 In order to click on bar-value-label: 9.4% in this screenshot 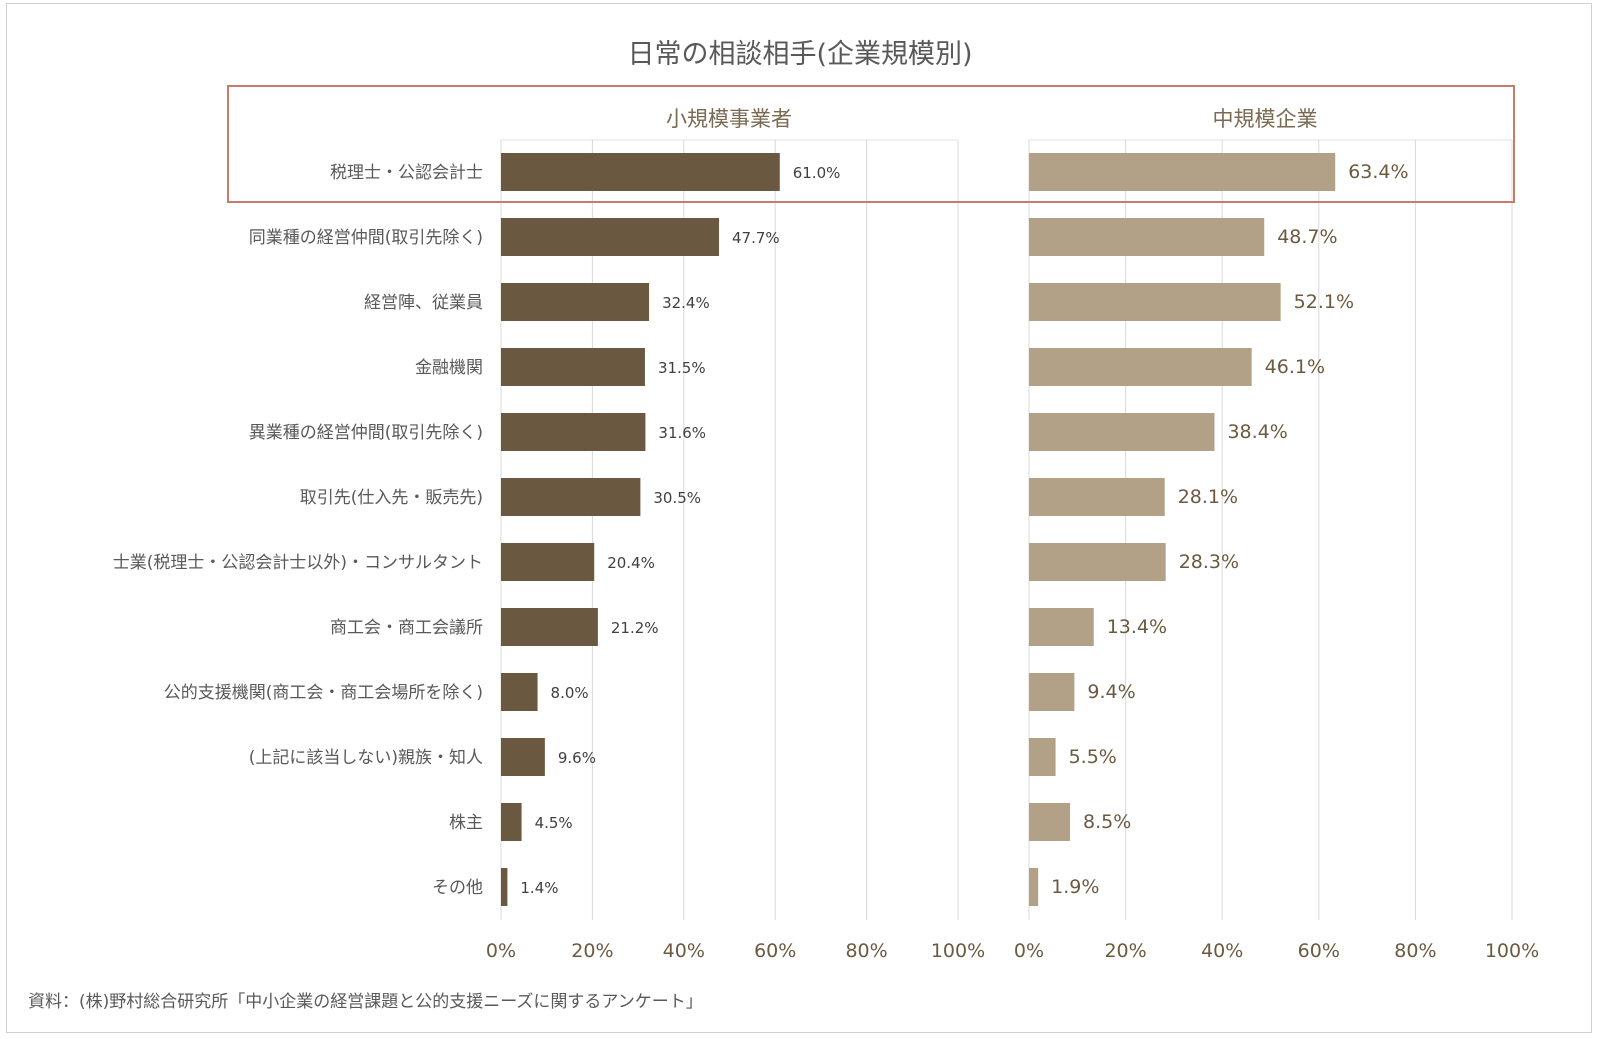, I will do `click(1111, 692)`.